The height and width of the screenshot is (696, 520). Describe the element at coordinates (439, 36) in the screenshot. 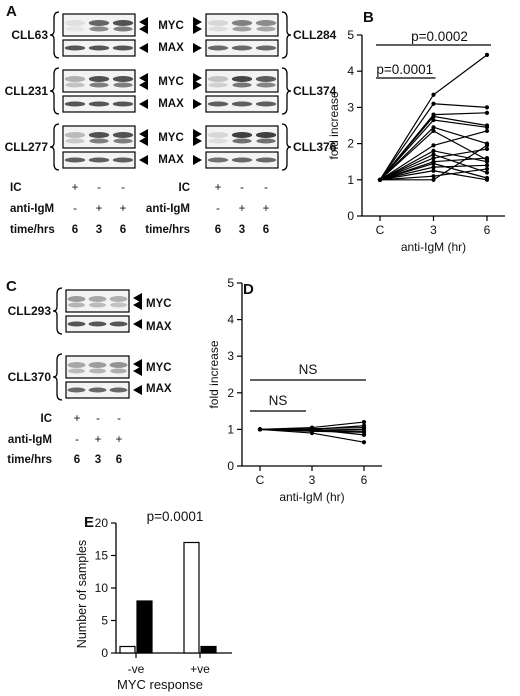

I see `significance-label: p=0.0002` at that location.